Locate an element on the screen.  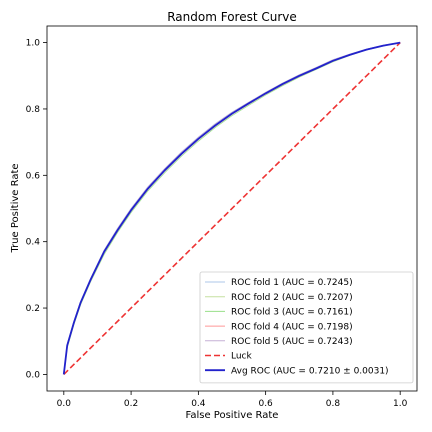
legend-box is located at coordinates (306, 327).